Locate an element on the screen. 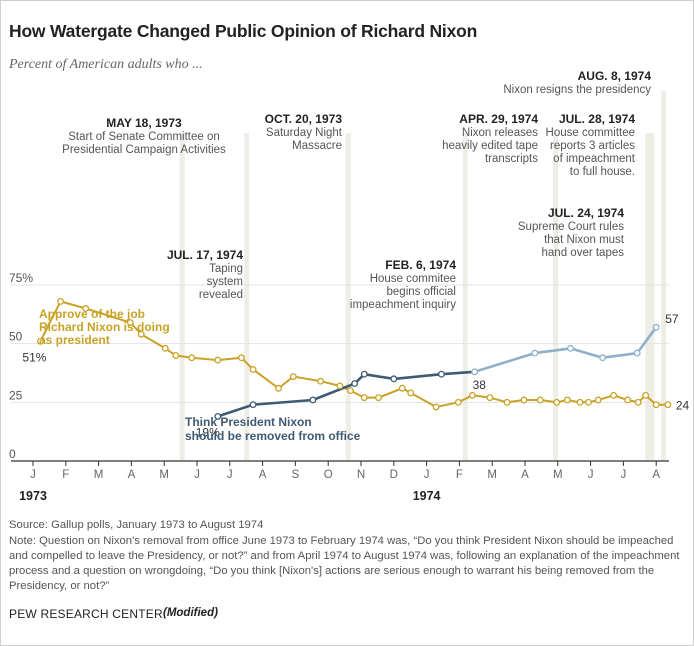 The height and width of the screenshot is (646, 694). event-date-label: JUL. 28, 1974 is located at coordinates (597, 119).